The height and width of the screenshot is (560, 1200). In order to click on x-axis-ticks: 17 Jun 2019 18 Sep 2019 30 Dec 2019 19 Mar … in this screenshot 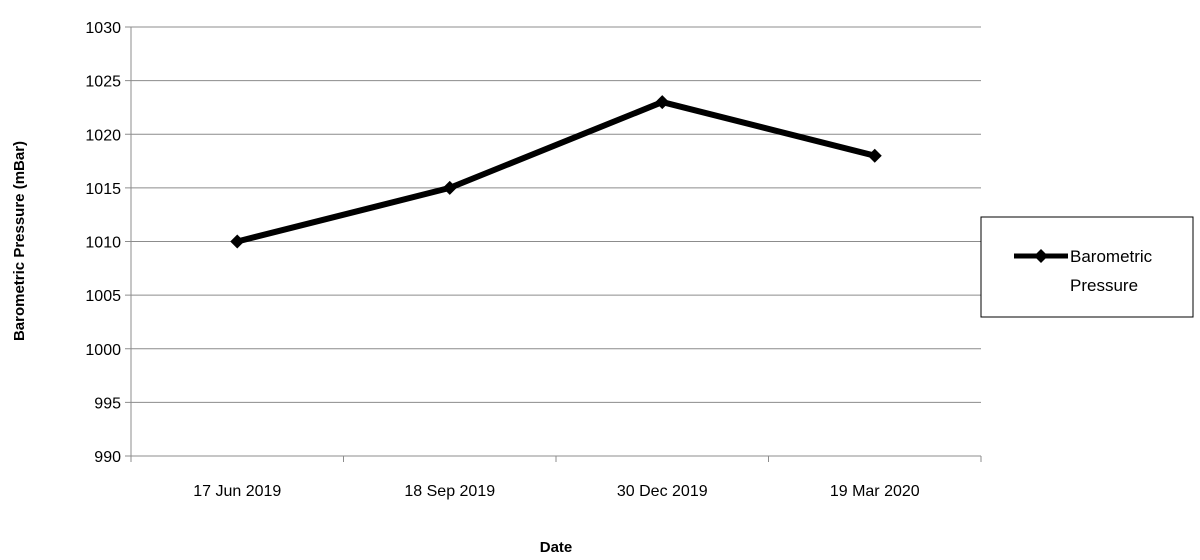, I will do `click(556, 478)`.